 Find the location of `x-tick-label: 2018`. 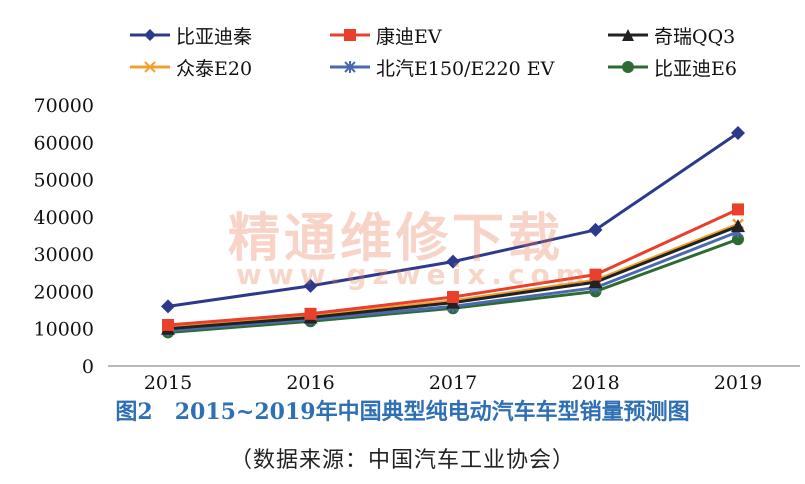

x-tick-label: 2018 is located at coordinates (595, 383).